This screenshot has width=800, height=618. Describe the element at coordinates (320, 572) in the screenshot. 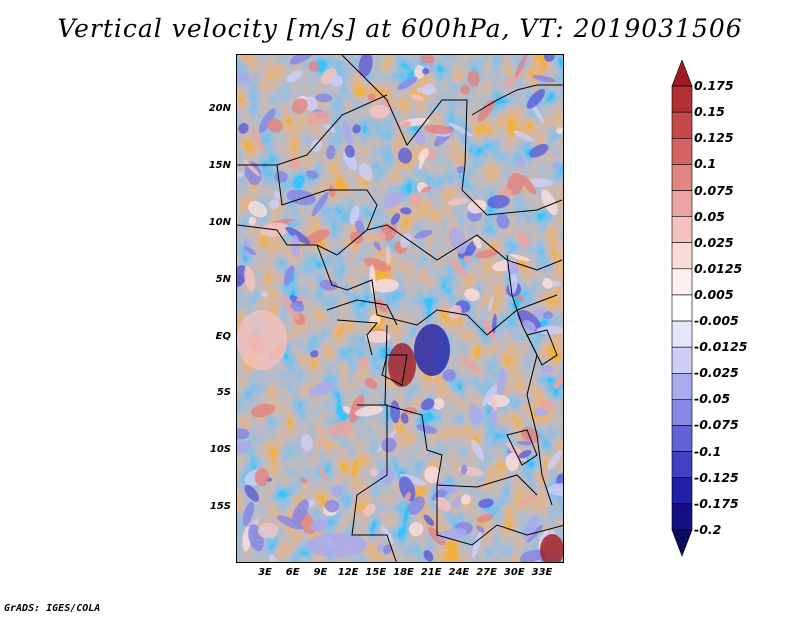

I see `lon-label: 9E` at that location.